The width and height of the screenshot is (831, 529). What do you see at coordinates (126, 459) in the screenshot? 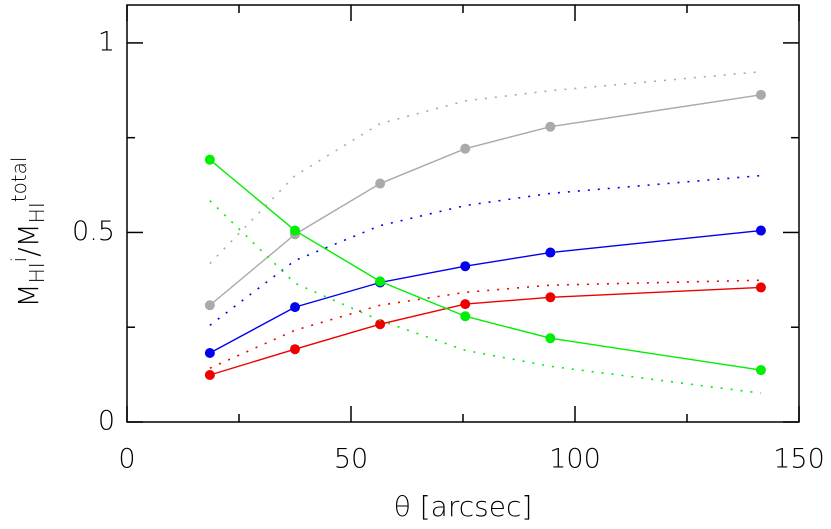
I see `x-tick-label: 0` at bounding box center [126, 459].